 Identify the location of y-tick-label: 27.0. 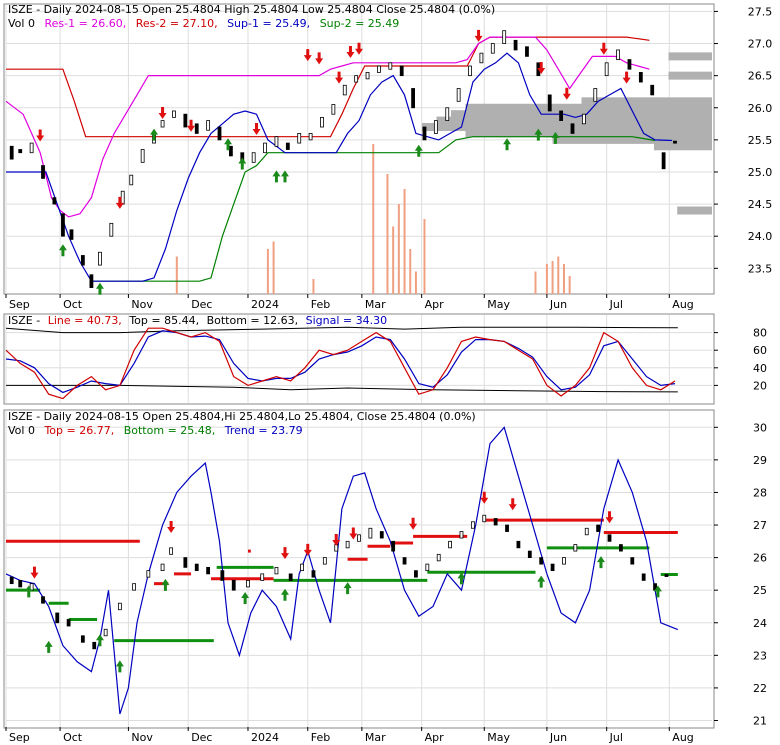
(760, 44).